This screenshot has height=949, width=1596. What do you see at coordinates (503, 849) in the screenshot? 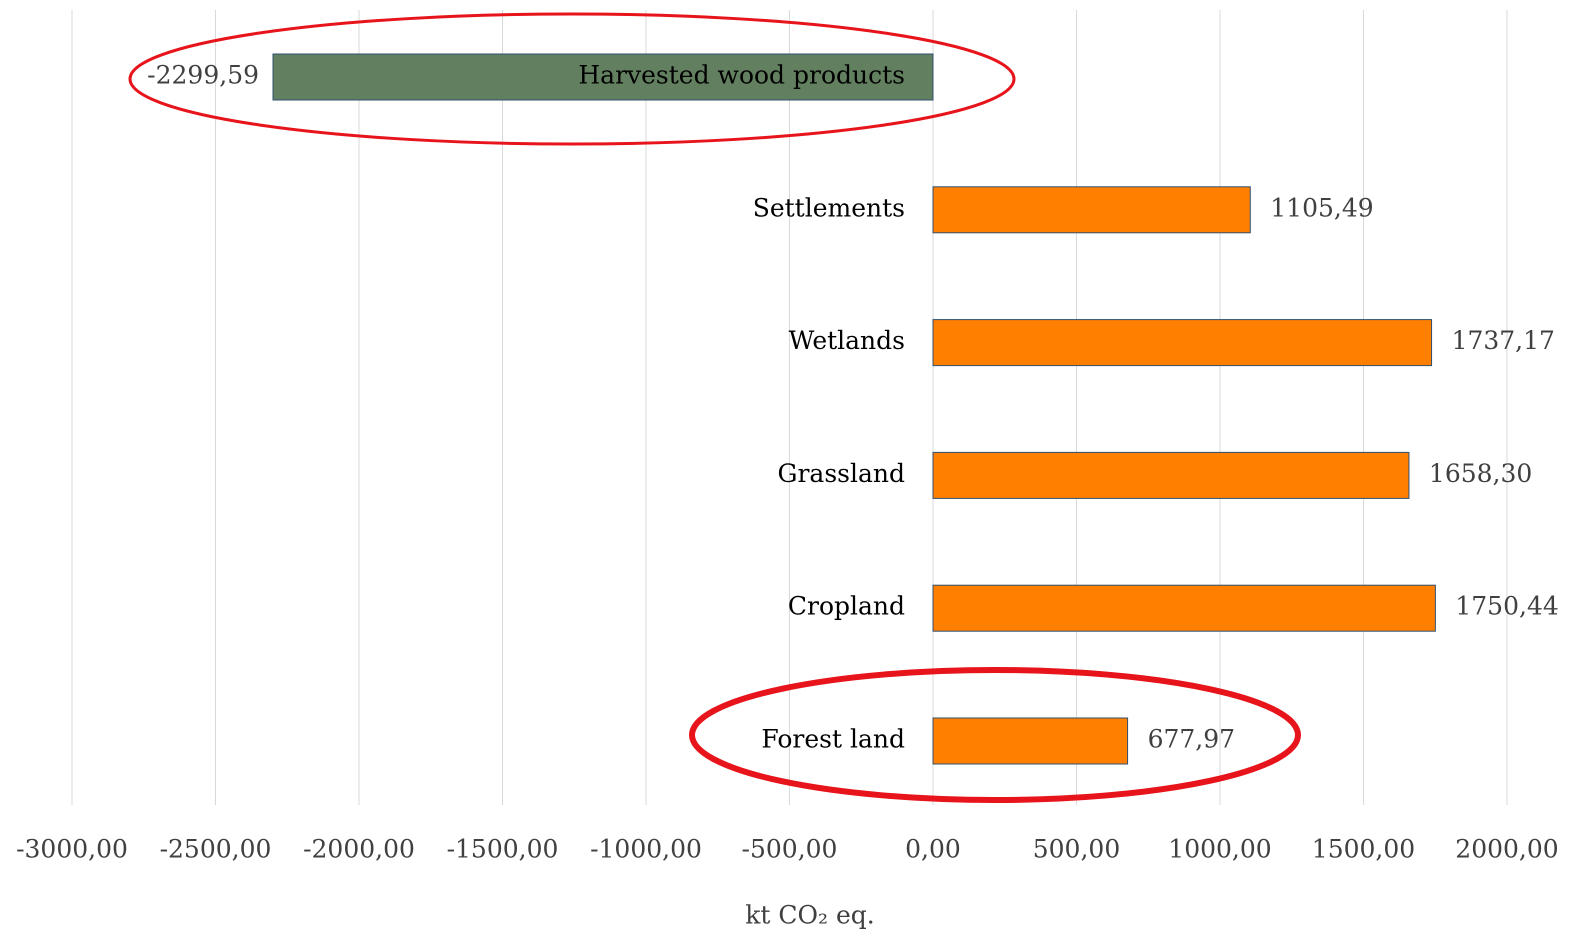
I see `x-tick-label: -1500,00` at bounding box center [503, 849].